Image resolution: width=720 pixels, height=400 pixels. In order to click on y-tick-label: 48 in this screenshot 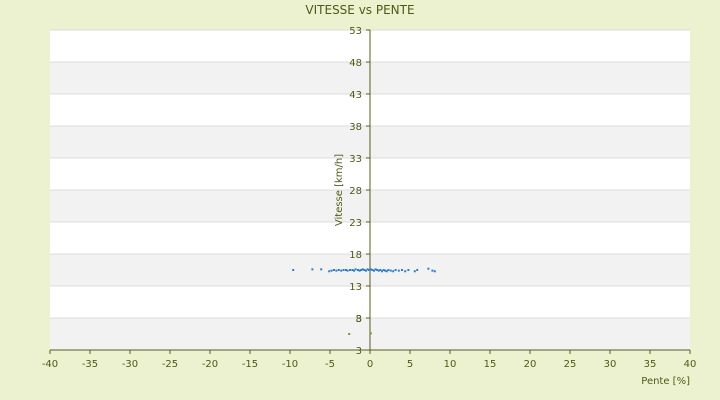, I will do `click(355, 63)`.